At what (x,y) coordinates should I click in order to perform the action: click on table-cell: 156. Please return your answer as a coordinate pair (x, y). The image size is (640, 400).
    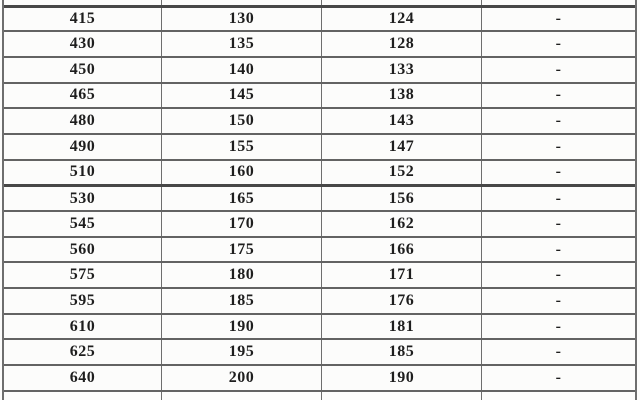
    Looking at the image, I should click on (402, 198).